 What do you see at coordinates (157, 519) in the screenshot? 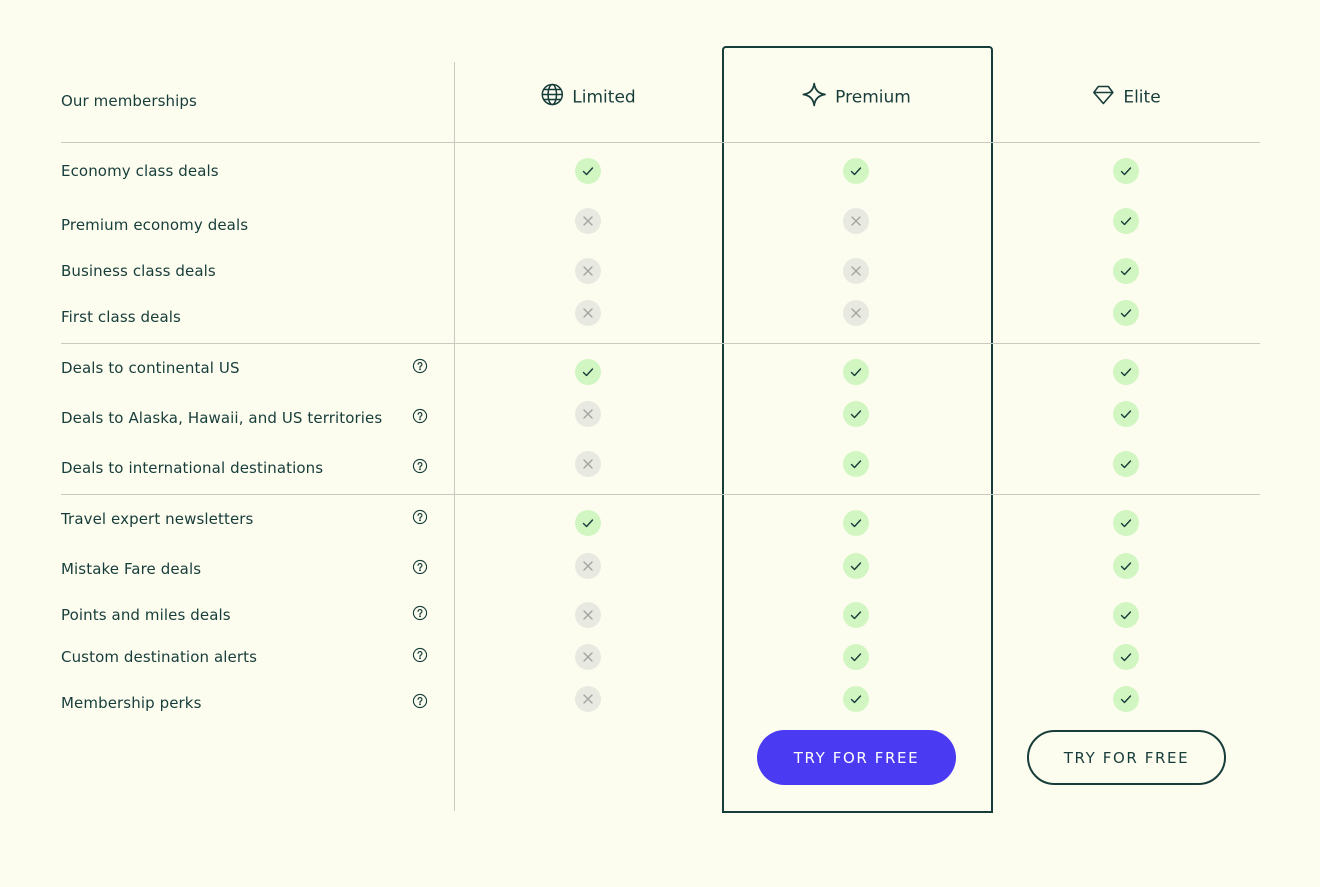
I see `feature-label: Travel expert newsletters` at bounding box center [157, 519].